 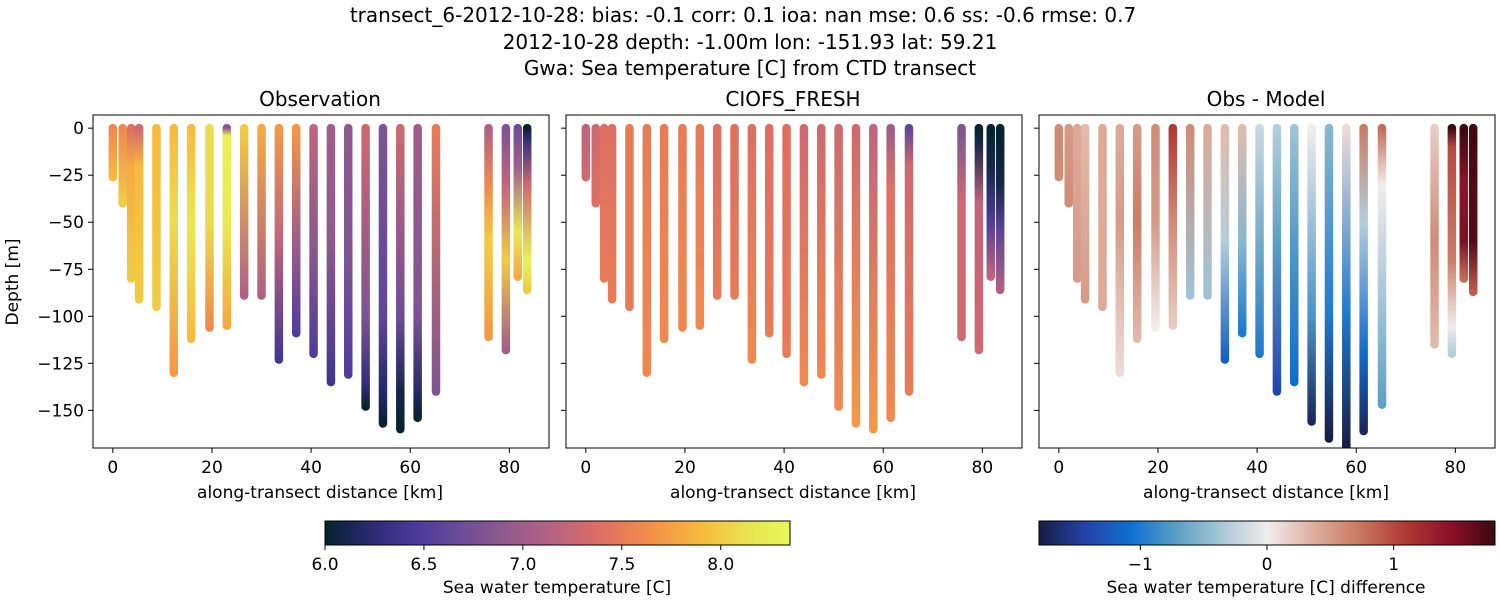 I want to click on colorbar-tick-label: 7.0, so click(x=522, y=565).